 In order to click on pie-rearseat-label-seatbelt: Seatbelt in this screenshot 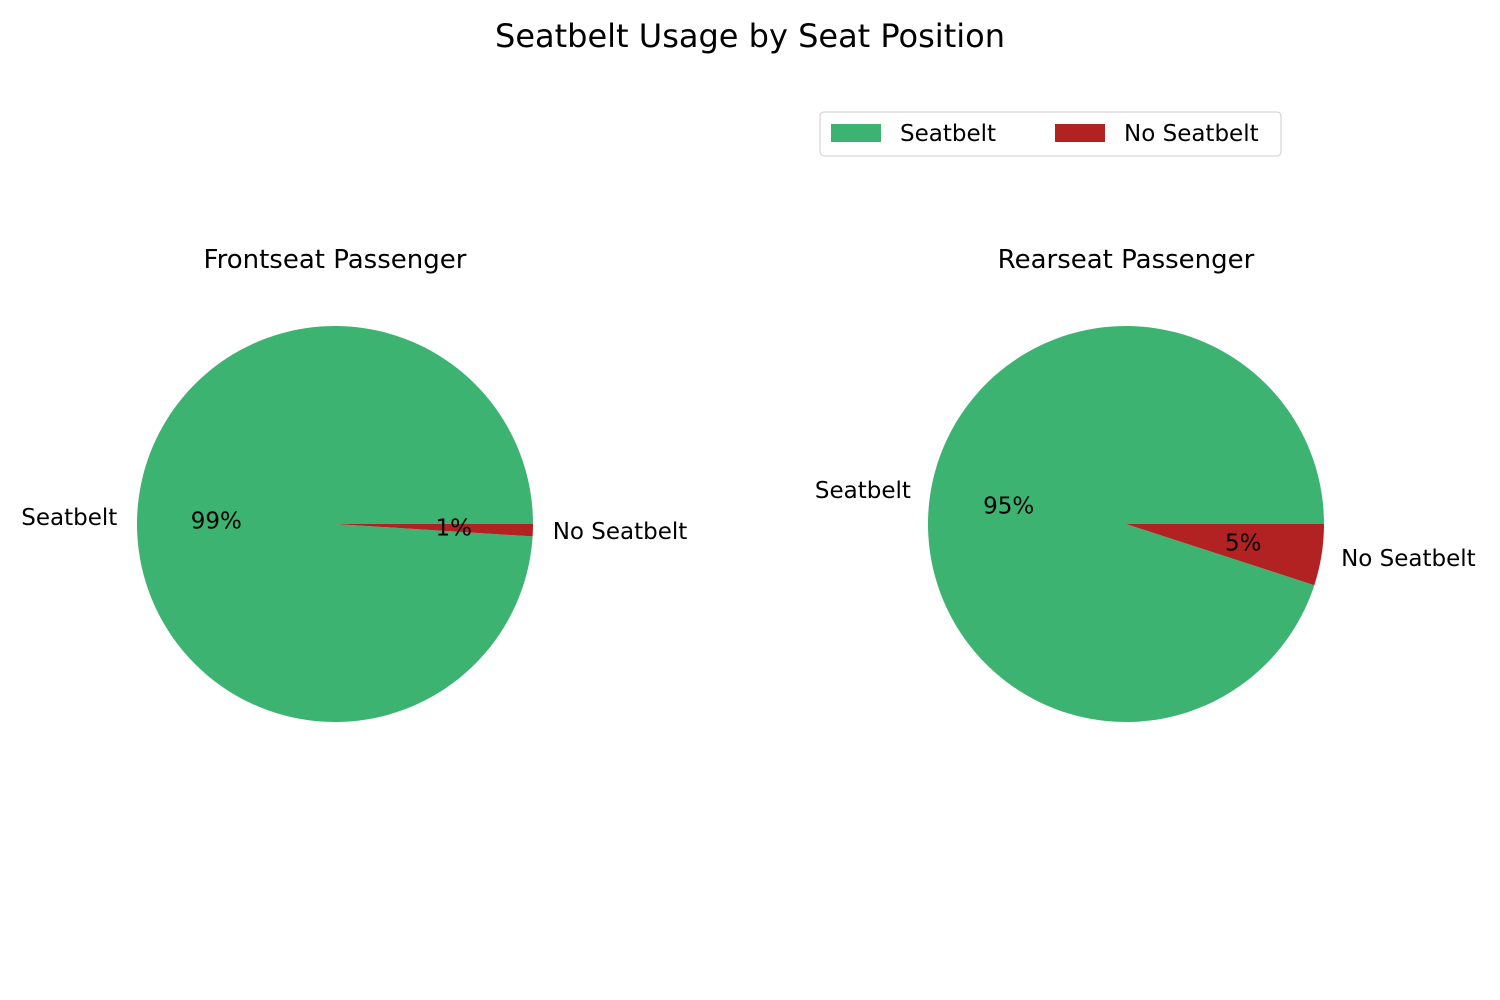, I will do `click(863, 491)`.